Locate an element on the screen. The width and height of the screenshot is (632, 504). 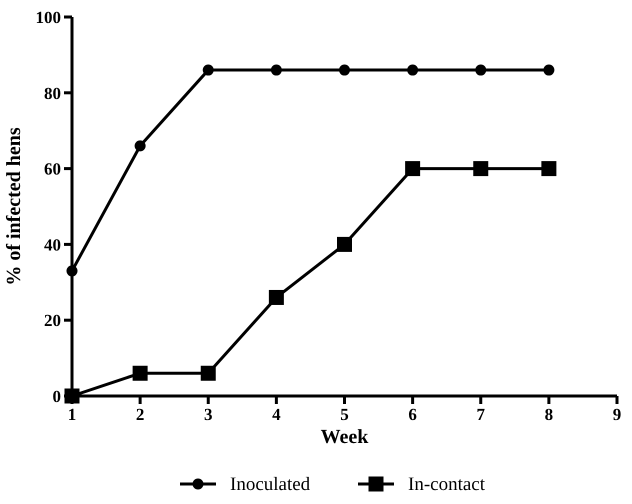
y-tick-label: 0 is located at coordinates (56, 396).